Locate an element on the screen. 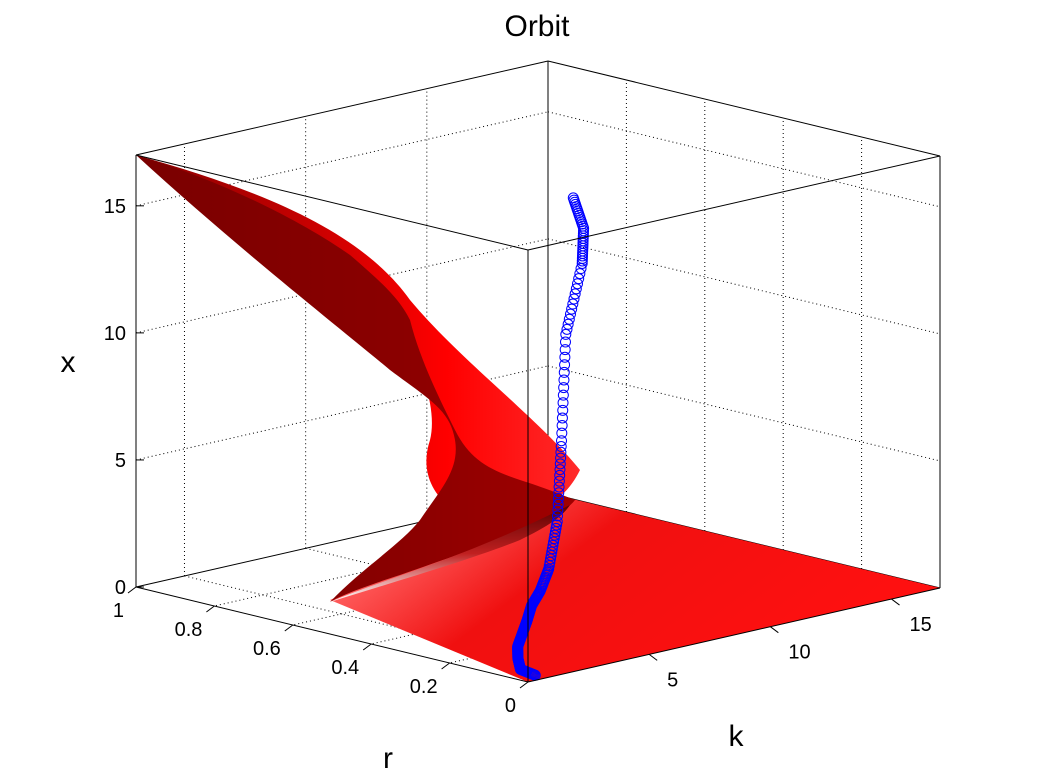  box-edge-back-floor-right is located at coordinates (744, 540).